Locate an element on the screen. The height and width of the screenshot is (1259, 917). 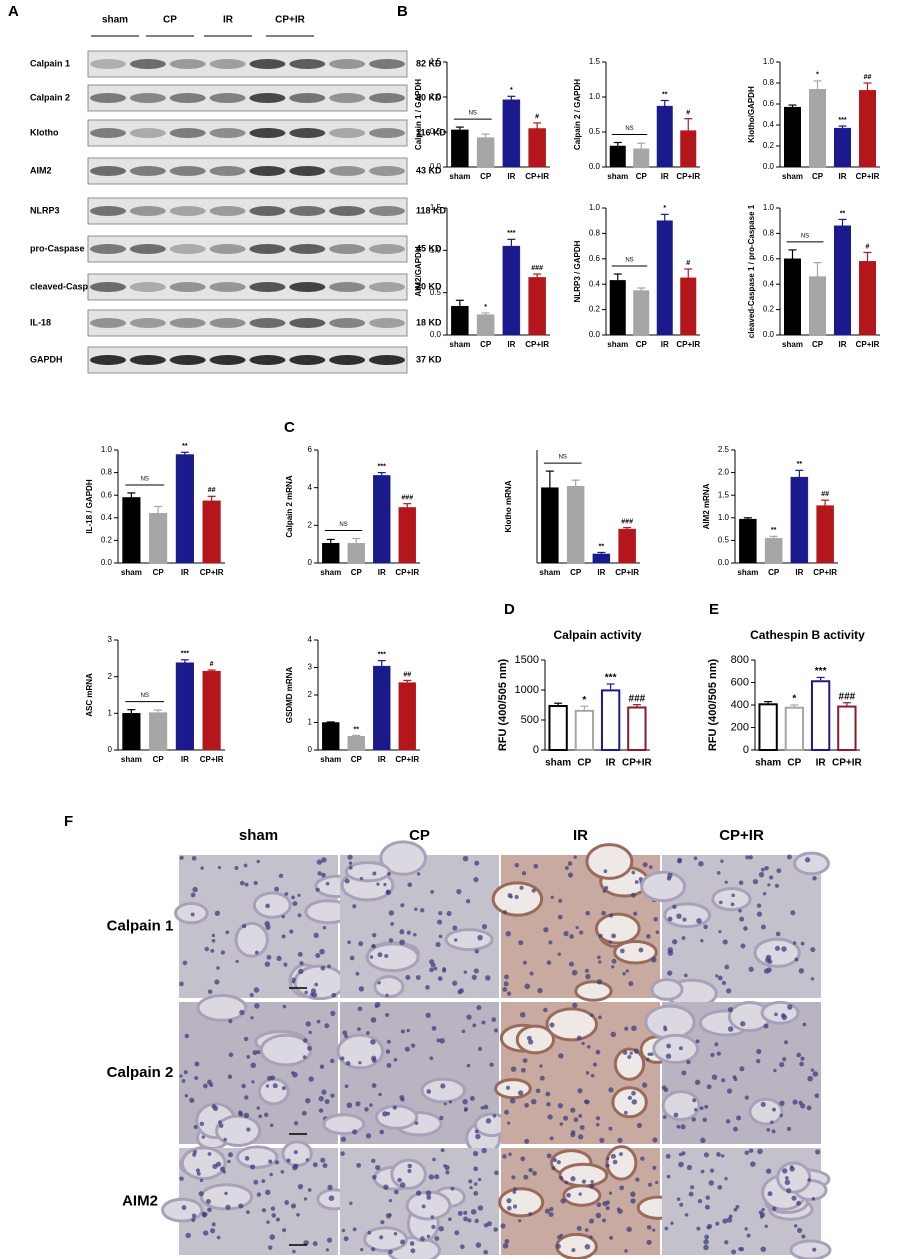
y-tick-label: 0 is located at coordinates (110, 749).